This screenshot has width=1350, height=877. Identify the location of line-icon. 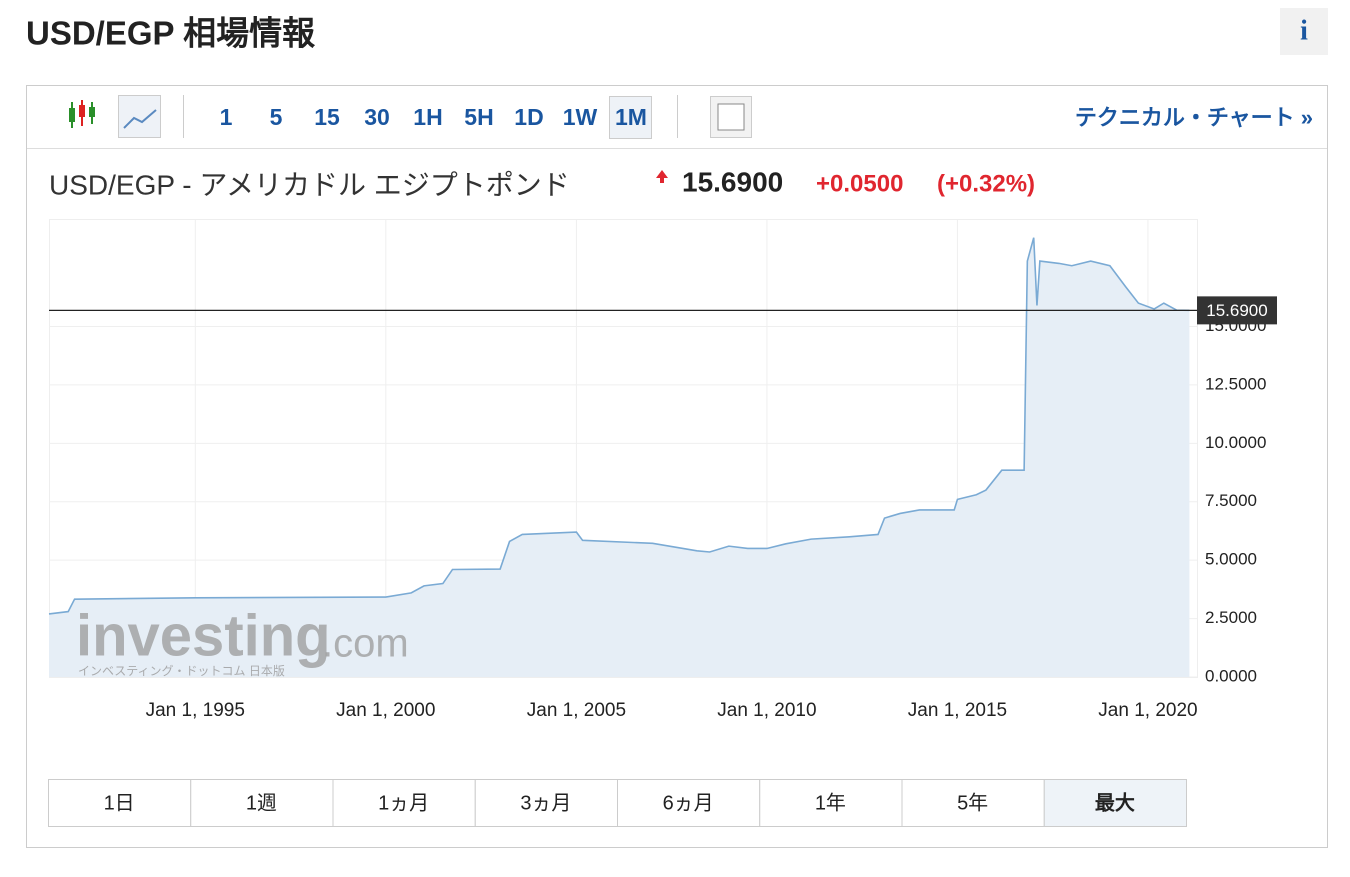
(139, 116).